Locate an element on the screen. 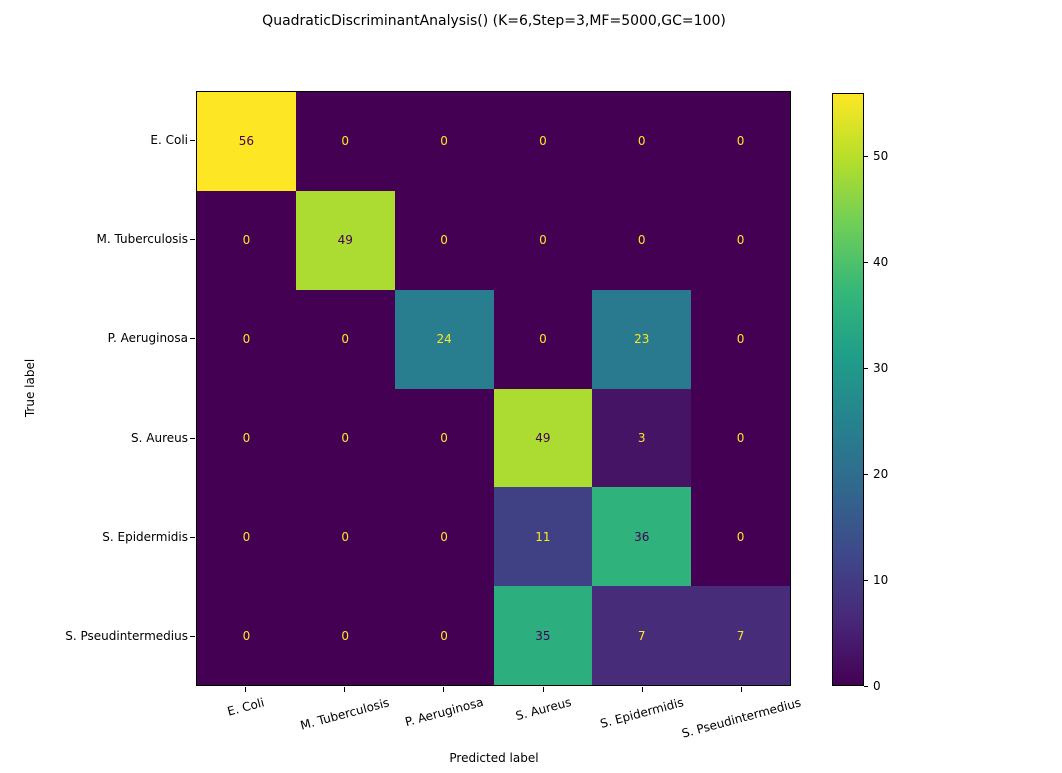  y-tick-label: S. Epidermidis is located at coordinates (145, 536).